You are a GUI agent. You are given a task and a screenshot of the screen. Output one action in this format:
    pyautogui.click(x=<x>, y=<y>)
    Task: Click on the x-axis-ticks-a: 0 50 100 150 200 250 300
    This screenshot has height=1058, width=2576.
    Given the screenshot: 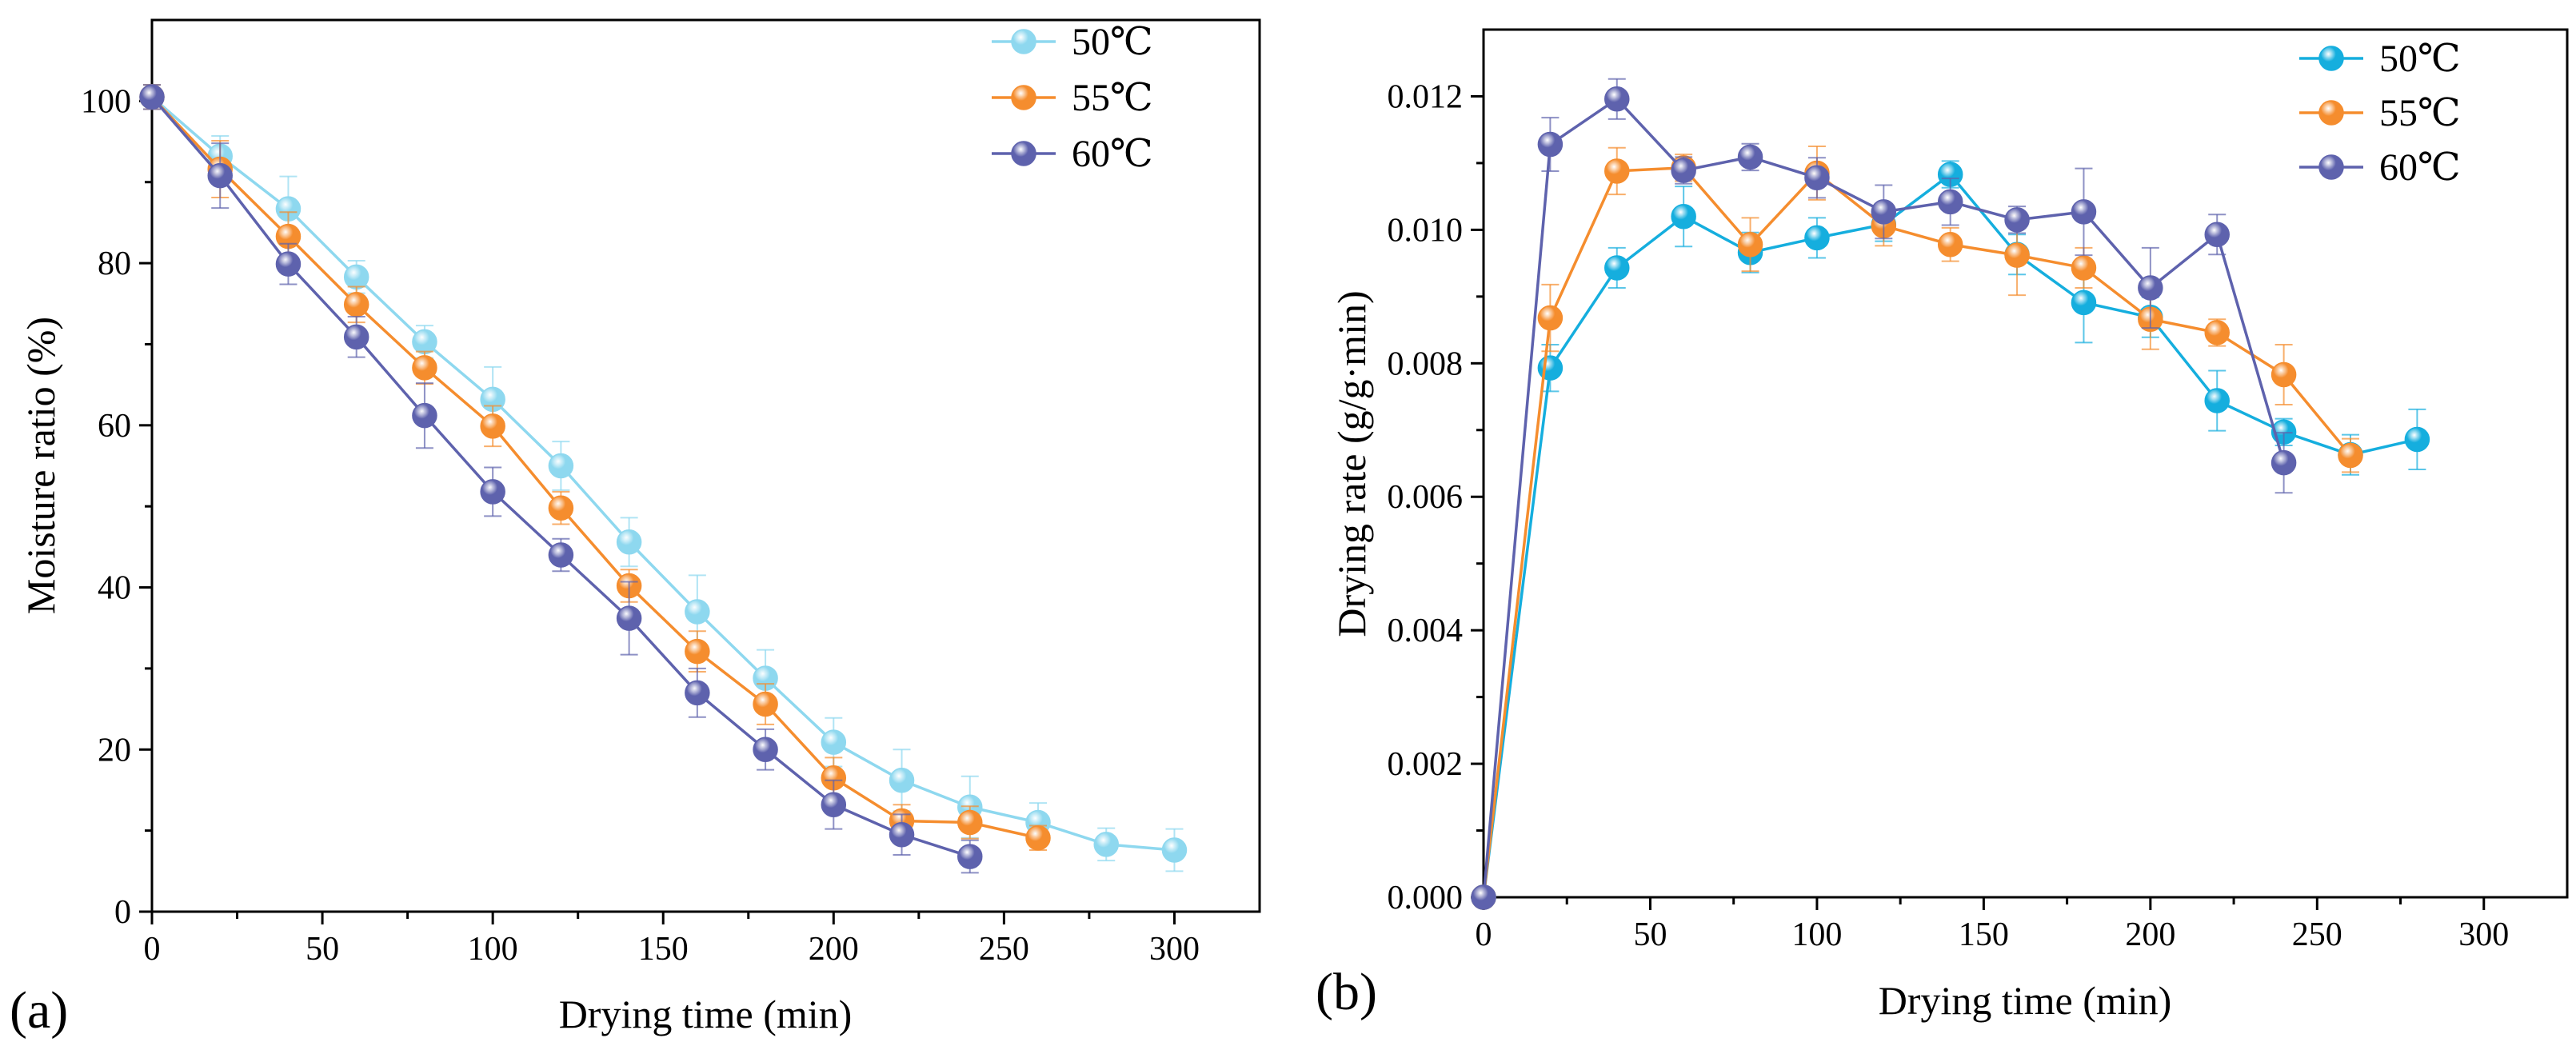 What is the action you would take?
    pyautogui.click(x=672, y=940)
    